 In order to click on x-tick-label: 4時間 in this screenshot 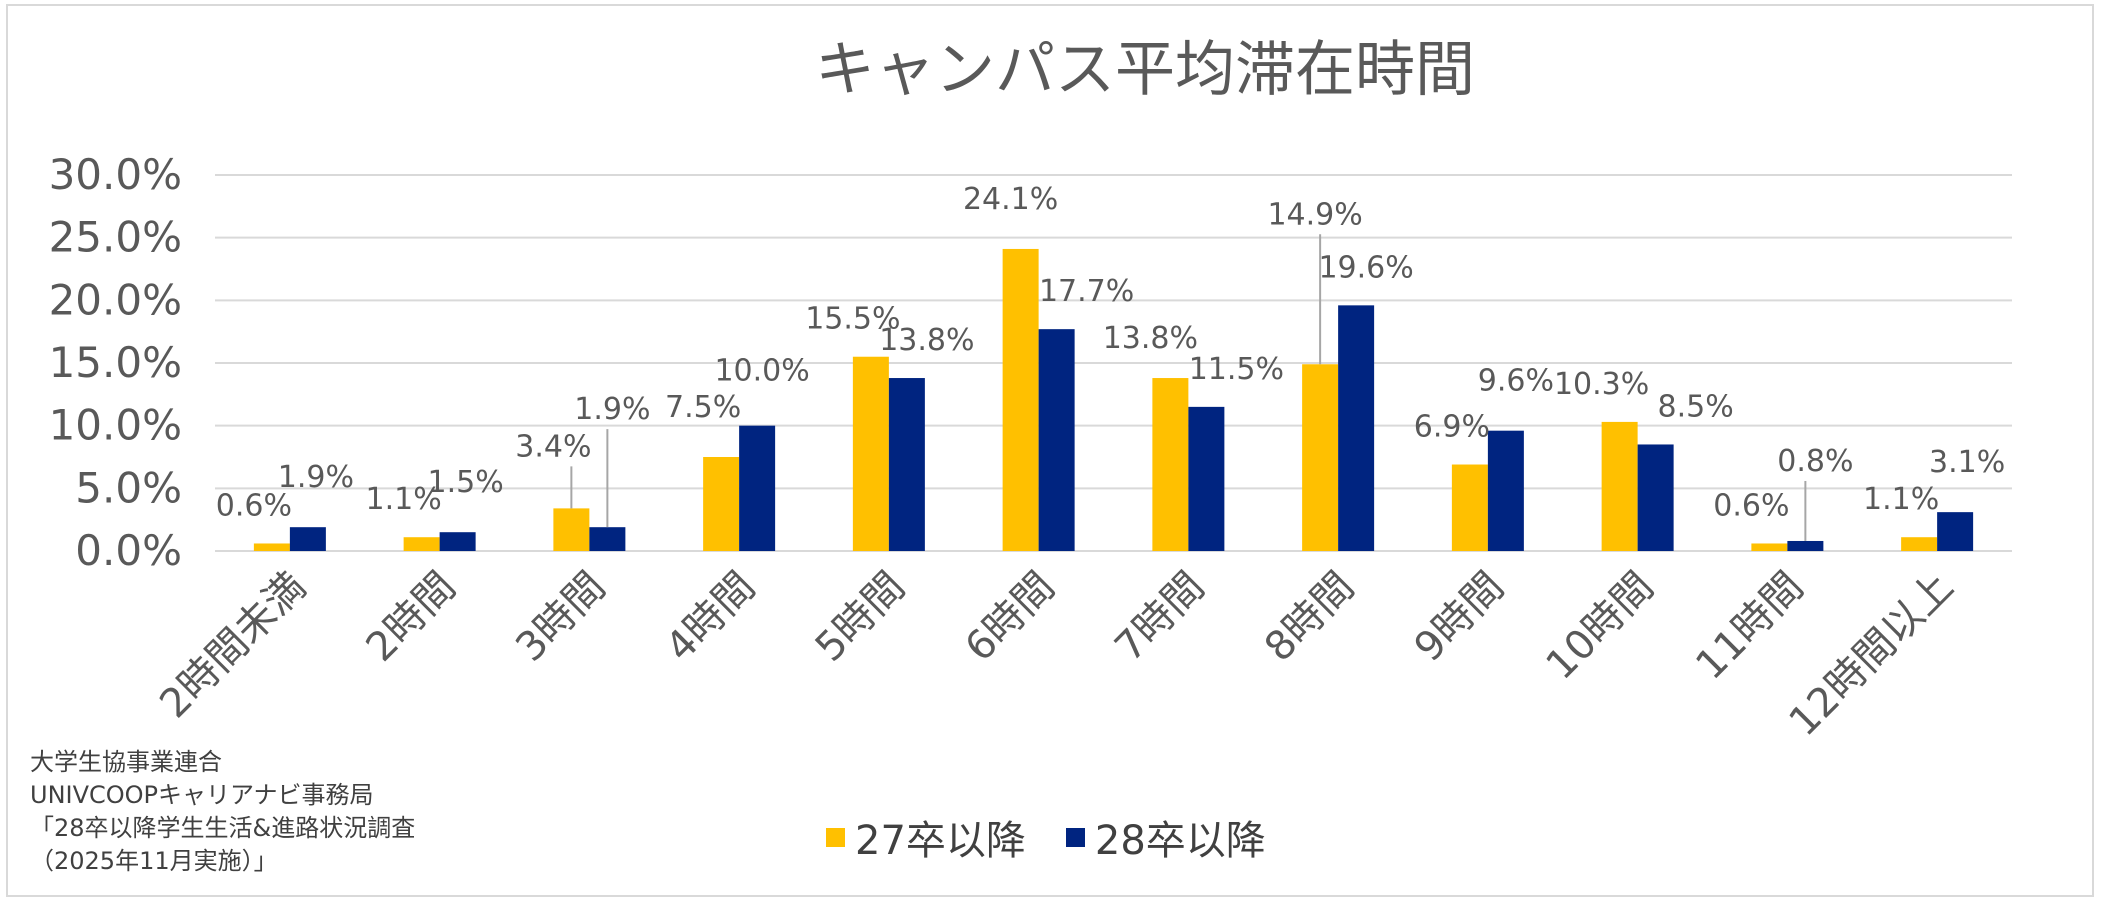, I will do `click(710, 617)`.